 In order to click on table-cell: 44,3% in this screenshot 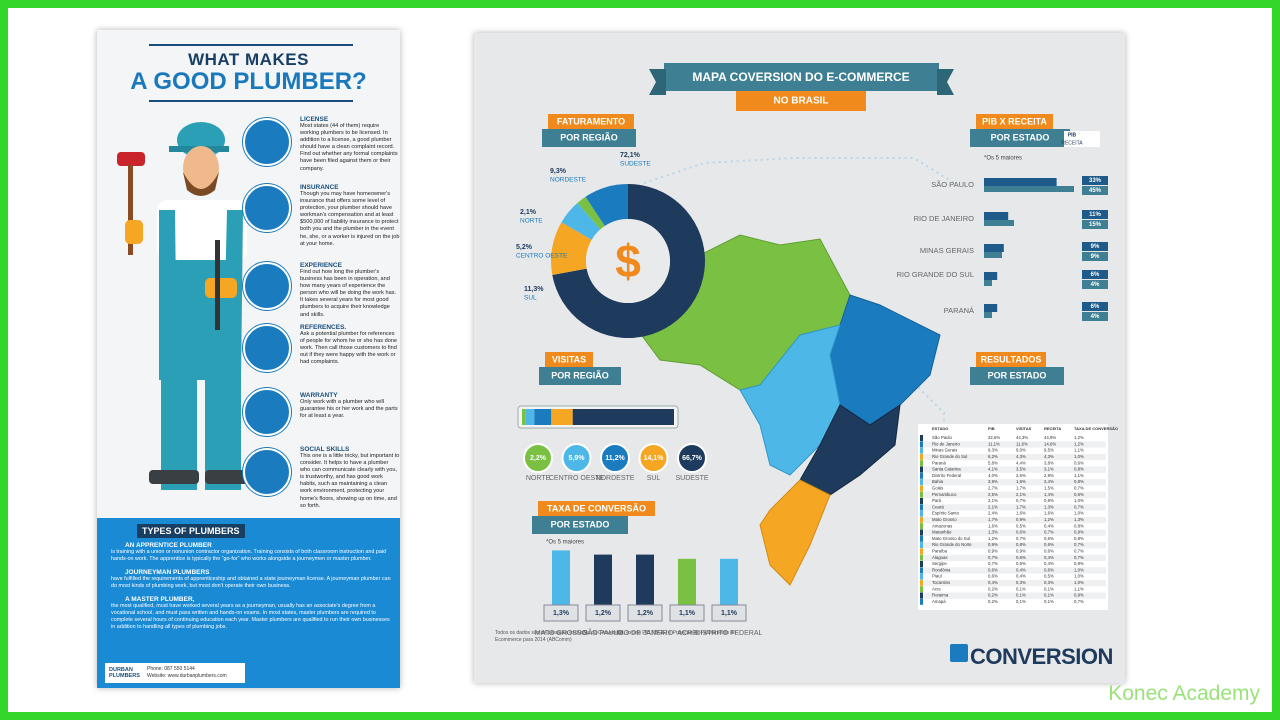, I will do `click(1022, 437)`.